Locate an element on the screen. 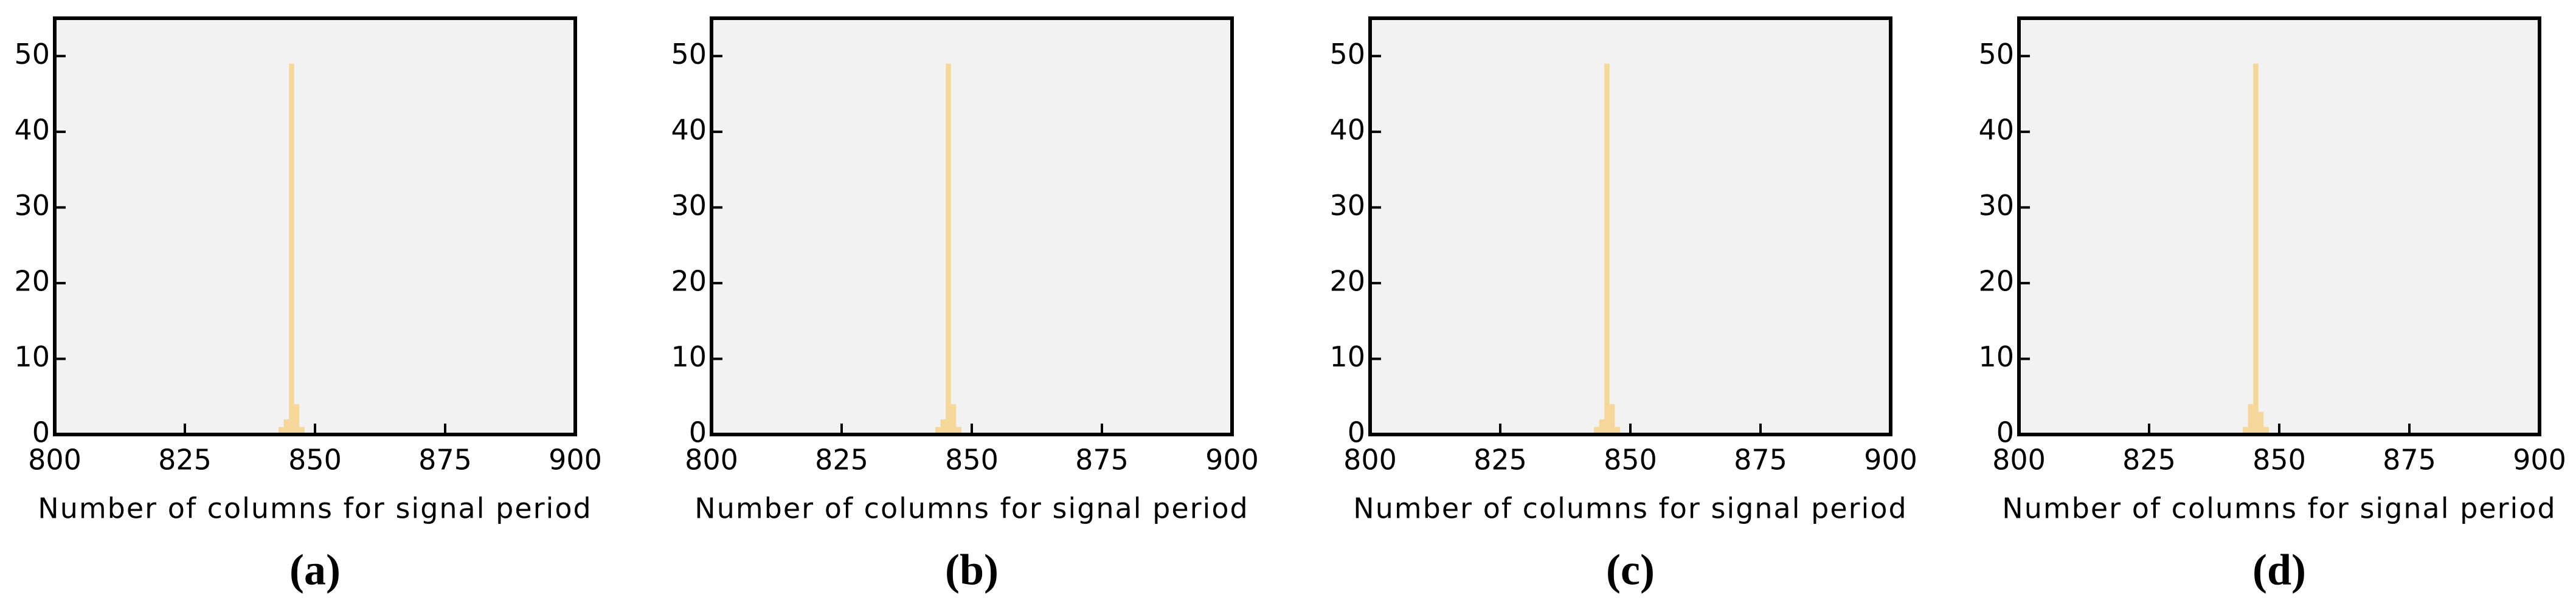 Image resolution: width=2576 pixels, height=615 pixels. caption: (a) is located at coordinates (315, 570).